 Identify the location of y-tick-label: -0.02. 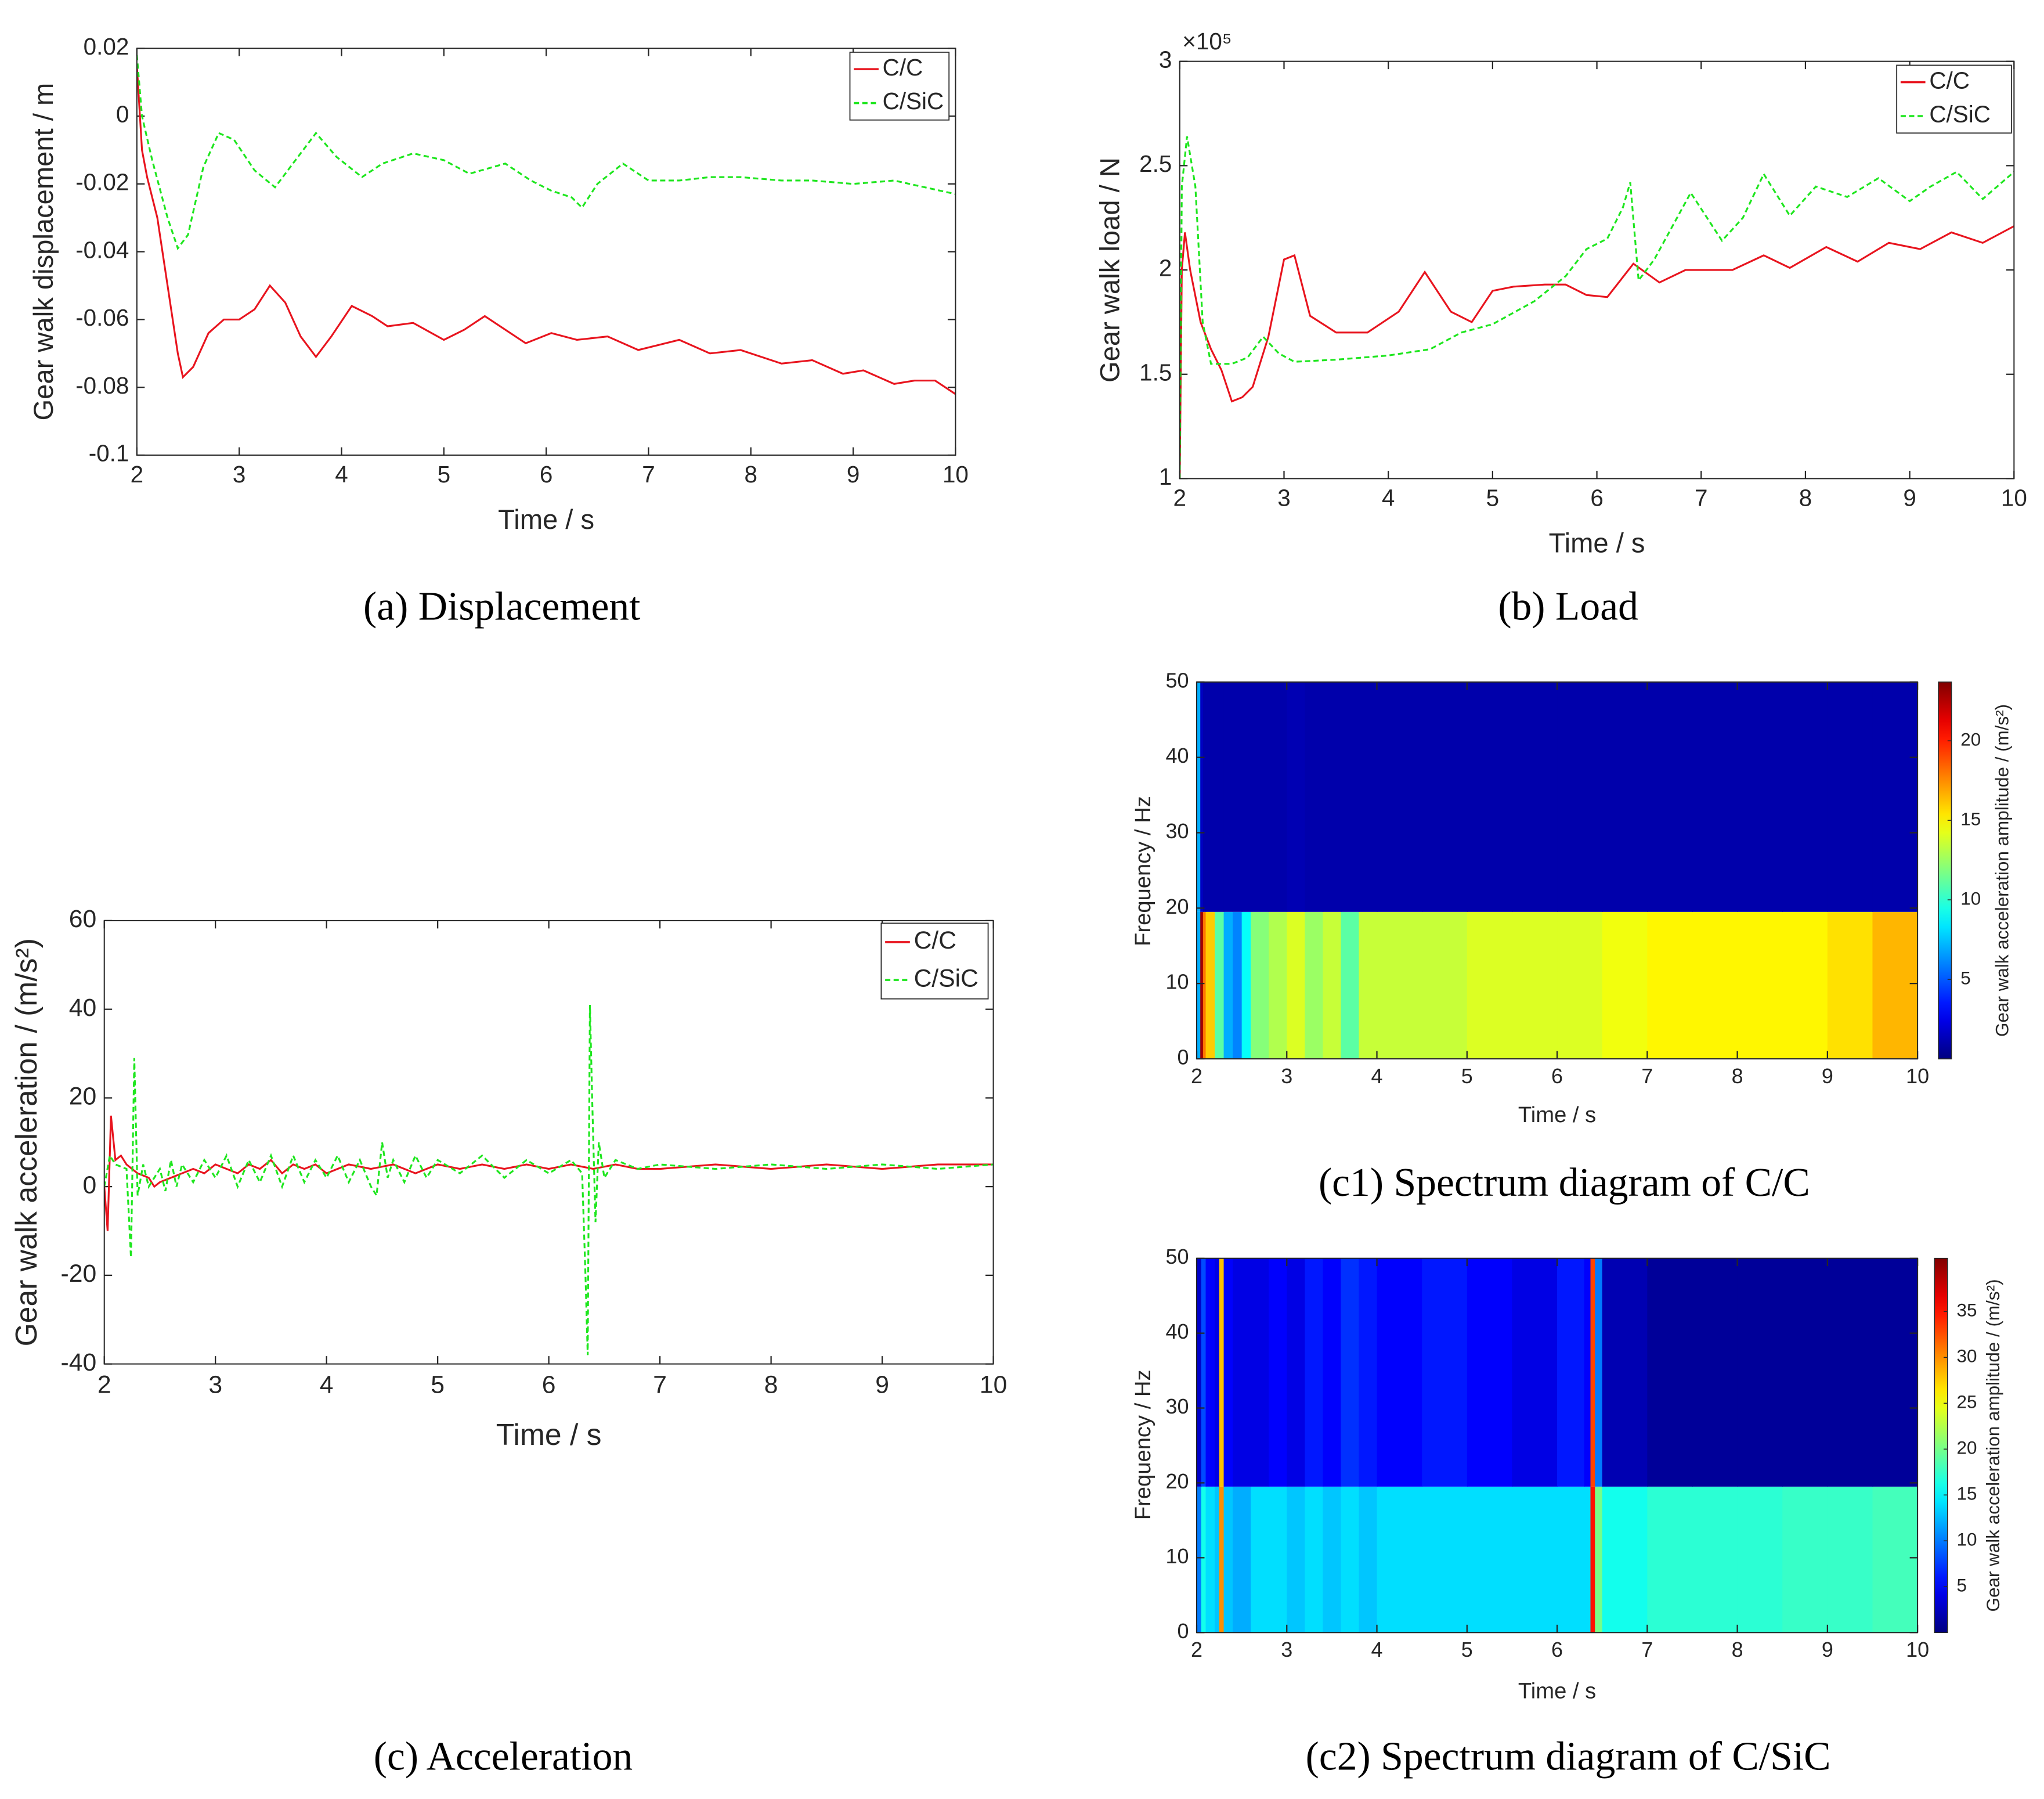
(102, 181).